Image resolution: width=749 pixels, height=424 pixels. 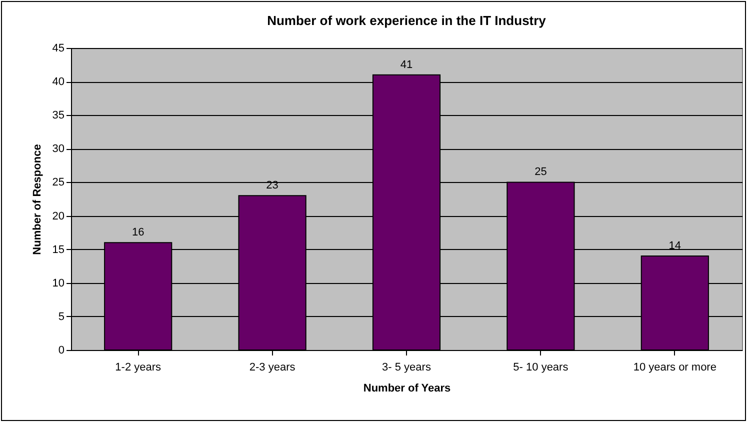 What do you see at coordinates (61, 350) in the screenshot?
I see `y-tick-label: 0` at bounding box center [61, 350].